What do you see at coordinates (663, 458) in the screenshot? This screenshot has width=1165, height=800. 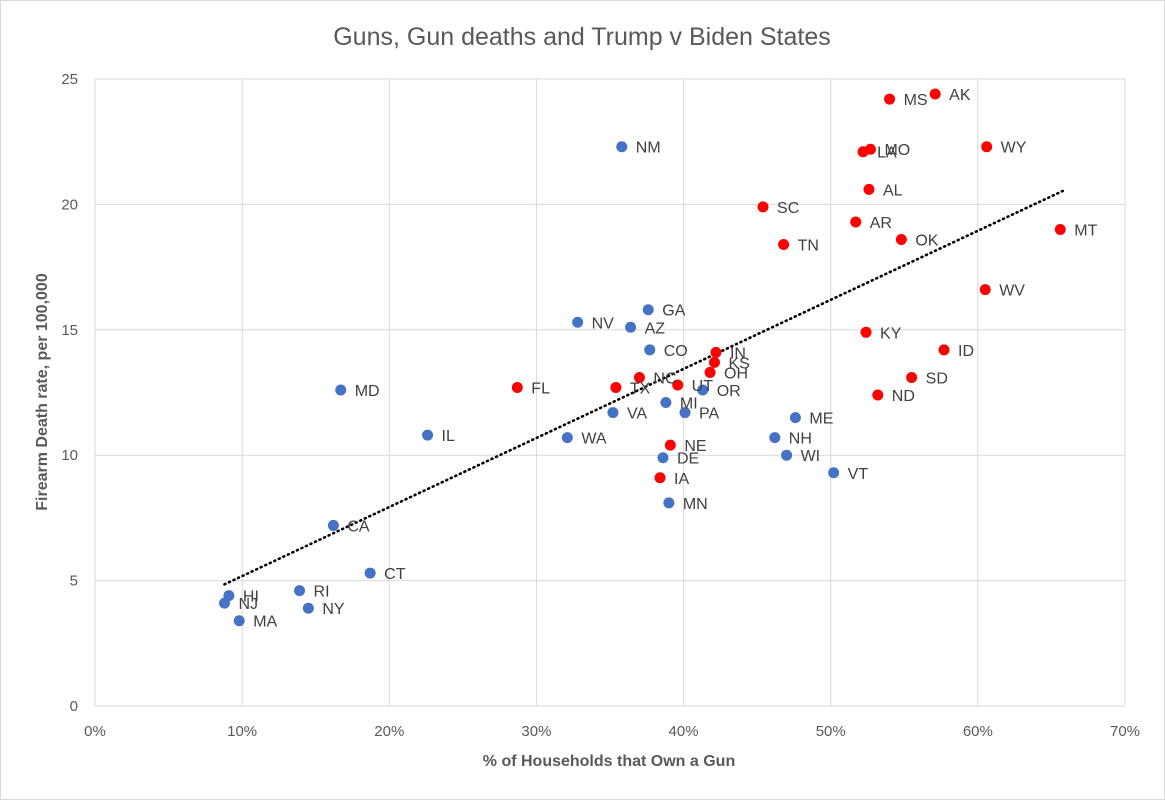 I see `data-point-de` at bounding box center [663, 458].